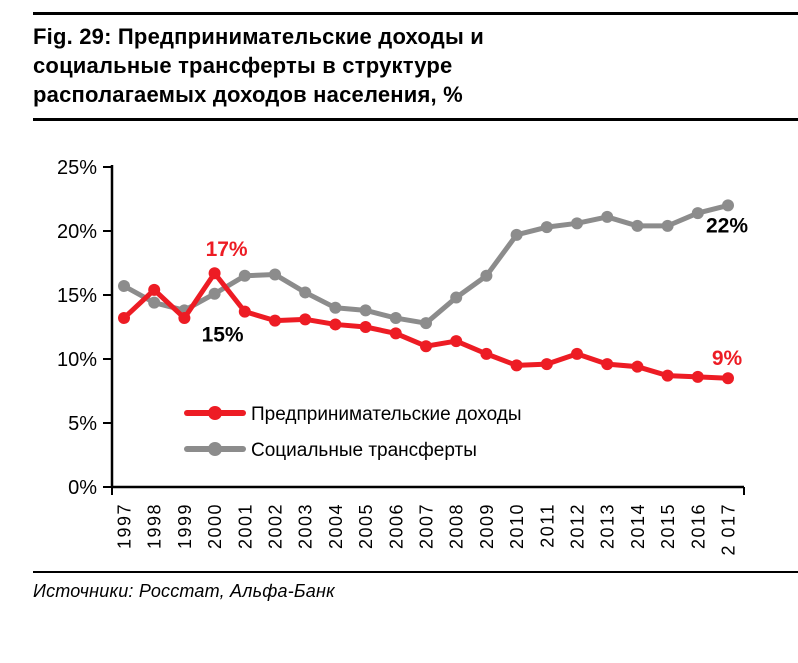 The height and width of the screenshot is (663, 798). Describe the element at coordinates (227, 249) in the screenshot. I see `annotation-17%: 17%` at that location.